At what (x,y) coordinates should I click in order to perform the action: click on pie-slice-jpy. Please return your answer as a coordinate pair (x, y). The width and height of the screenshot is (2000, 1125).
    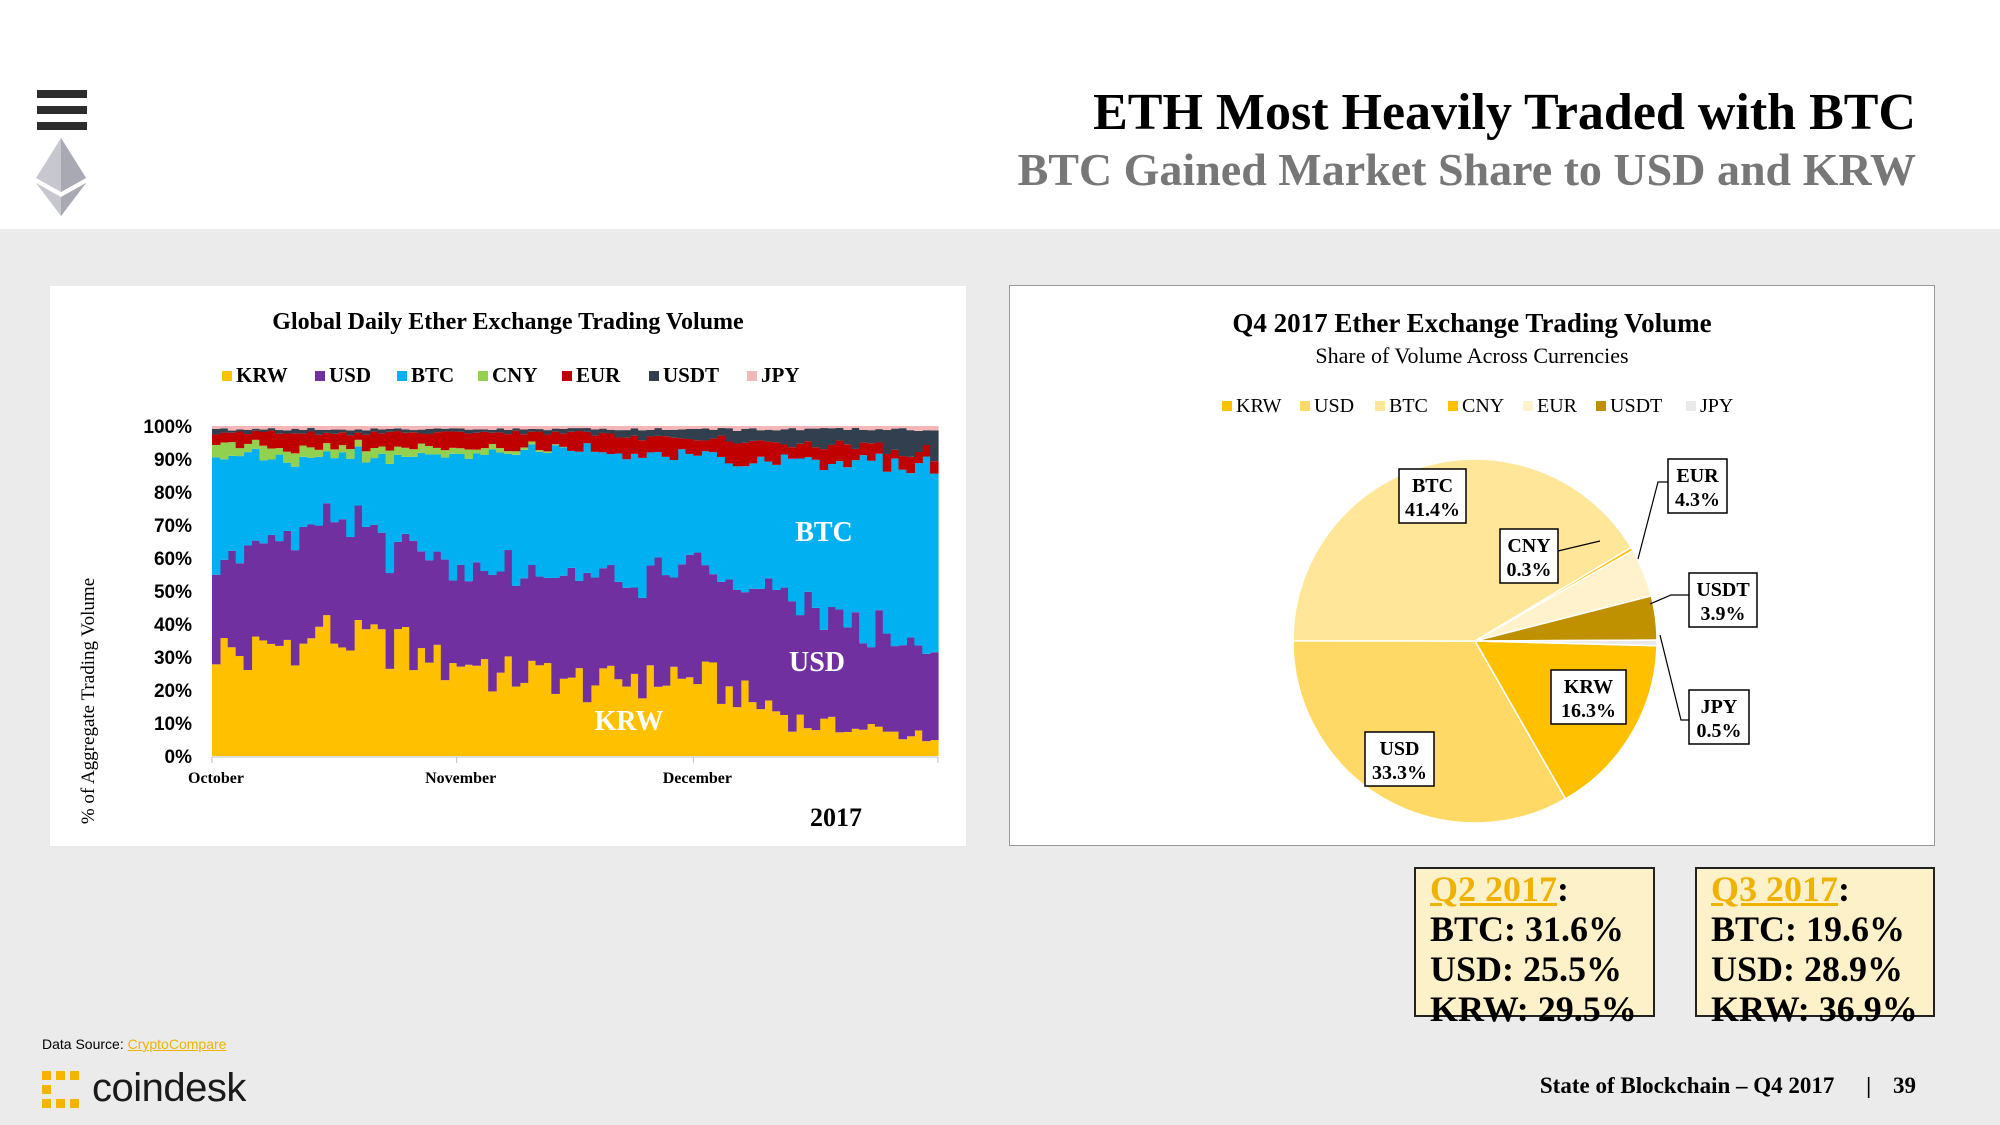
    Looking at the image, I should click on (1566, 643).